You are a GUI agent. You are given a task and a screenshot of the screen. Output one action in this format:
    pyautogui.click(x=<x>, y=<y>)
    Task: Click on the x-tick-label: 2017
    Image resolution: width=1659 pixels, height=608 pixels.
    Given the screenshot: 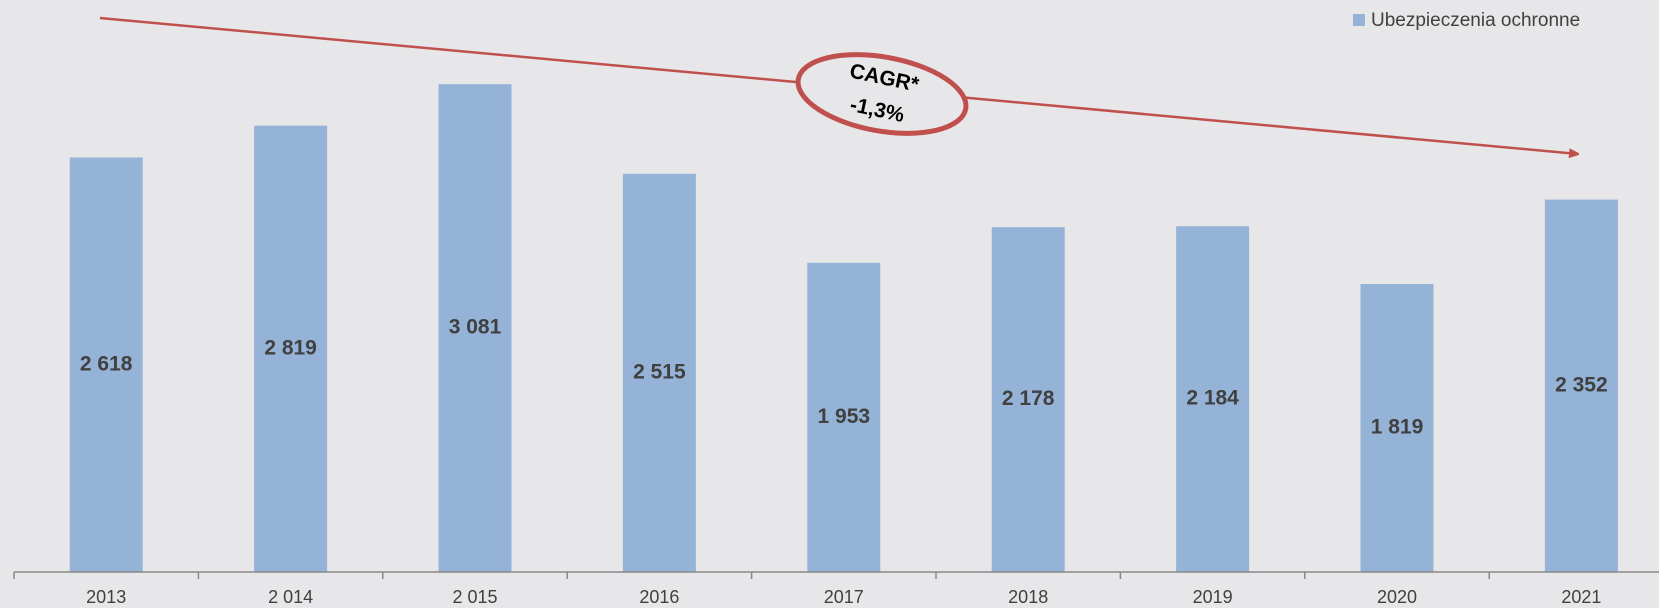 What is the action you would take?
    pyautogui.click(x=844, y=597)
    